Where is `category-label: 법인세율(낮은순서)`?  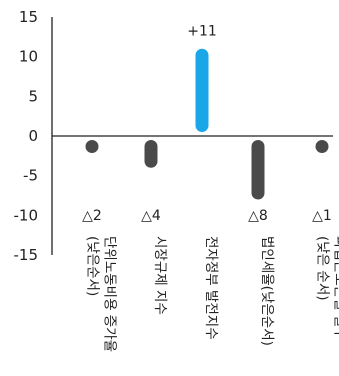 category-label: 법인세율(낮은순서) is located at coordinates (267, 291).